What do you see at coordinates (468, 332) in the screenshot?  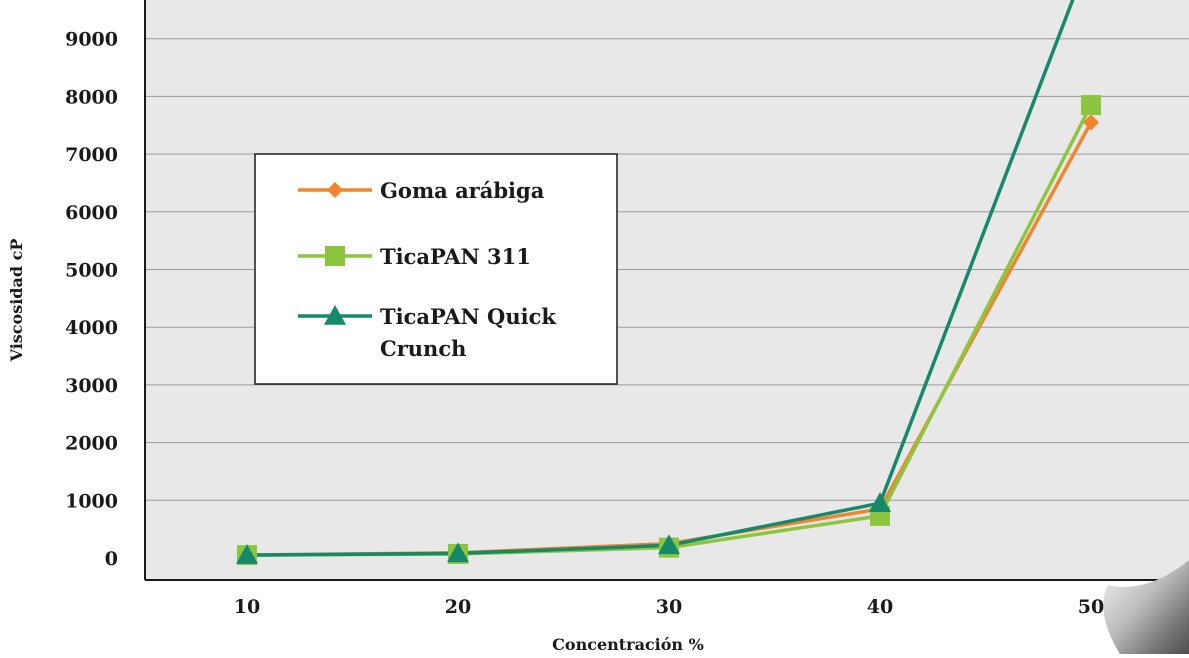 I see `legend-label-3: TicaPAN Quick Crunch` at bounding box center [468, 332].